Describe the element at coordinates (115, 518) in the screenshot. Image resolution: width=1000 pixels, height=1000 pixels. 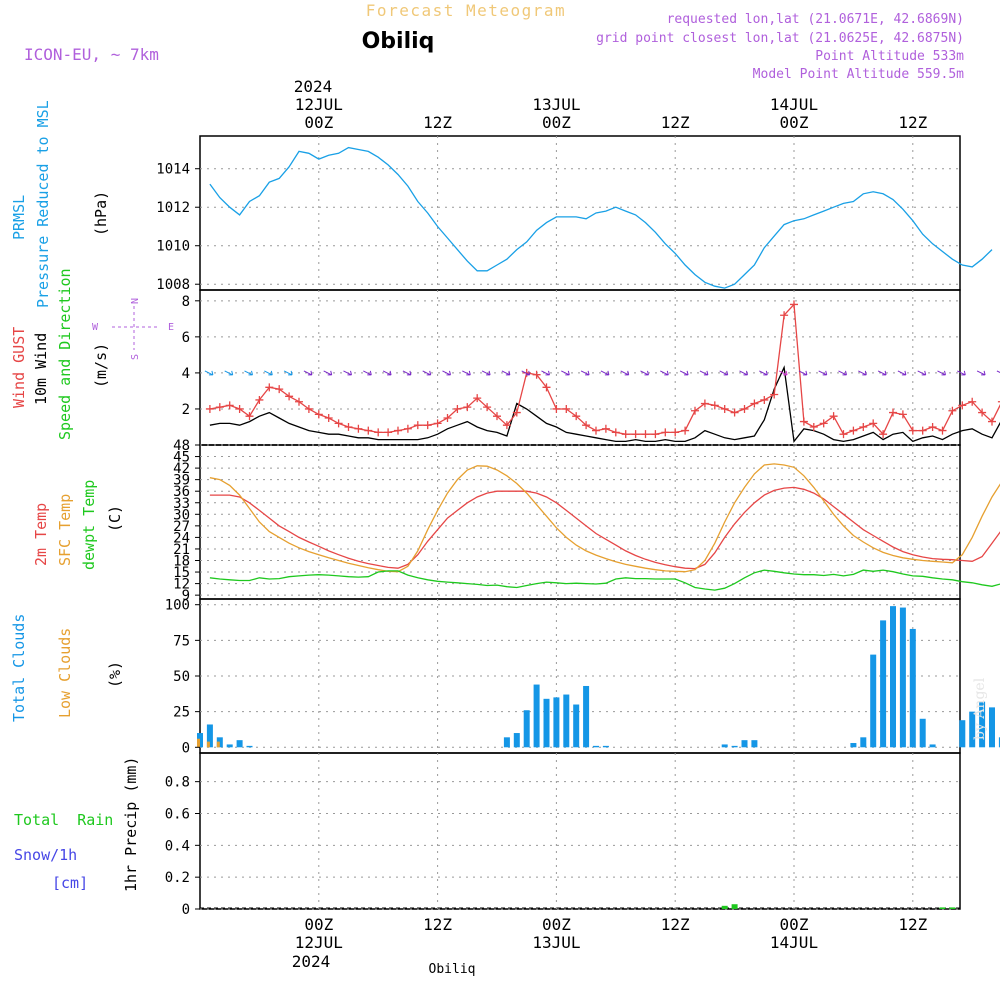
I see `temp-unit: (C)` at that location.